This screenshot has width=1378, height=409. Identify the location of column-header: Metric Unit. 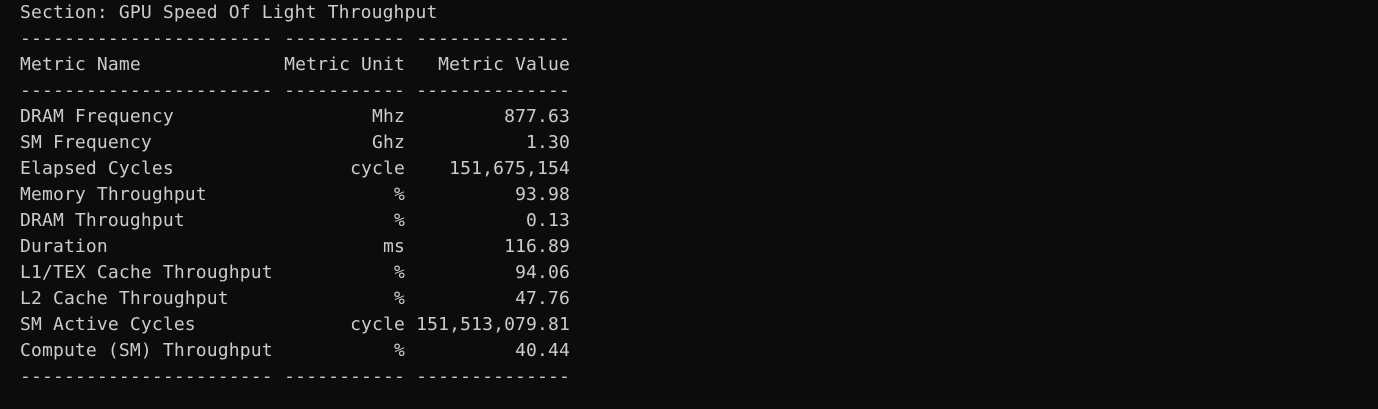
(344, 64).